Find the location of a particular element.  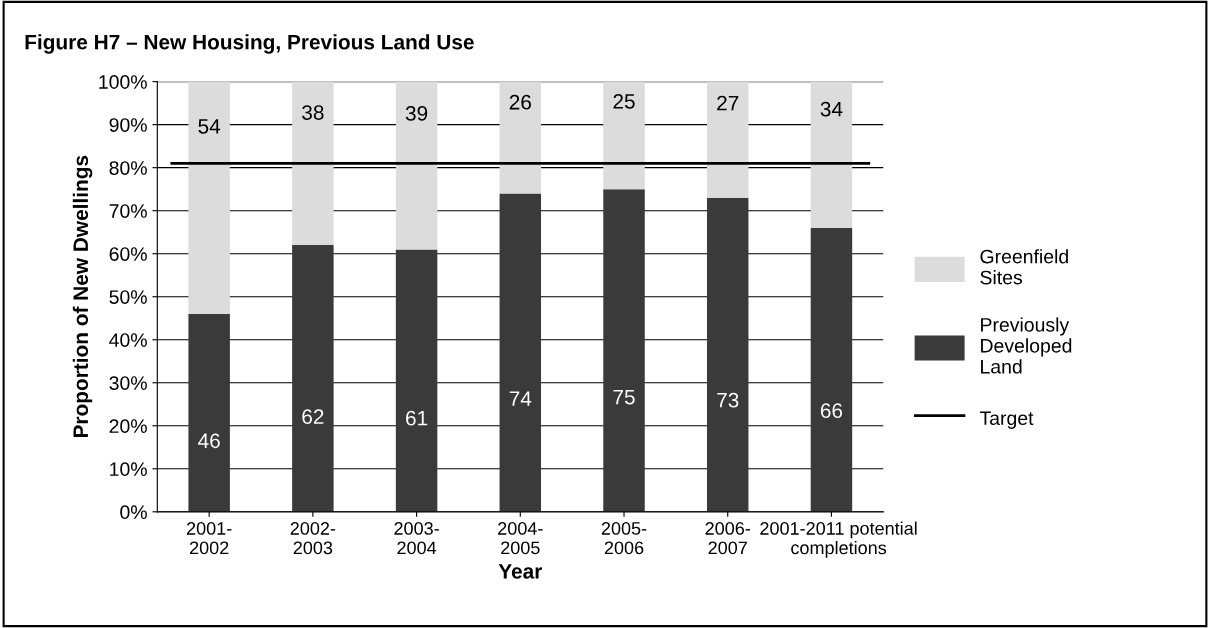

y-tick-label: 60% is located at coordinates (128, 254).